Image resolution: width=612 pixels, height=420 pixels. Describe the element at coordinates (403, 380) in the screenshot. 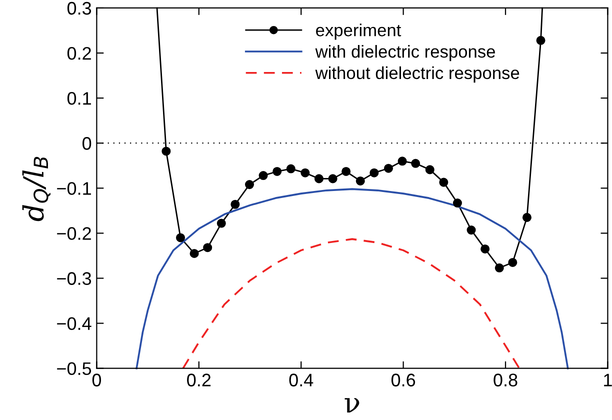

I see `x-tick-label: 0.6` at that location.